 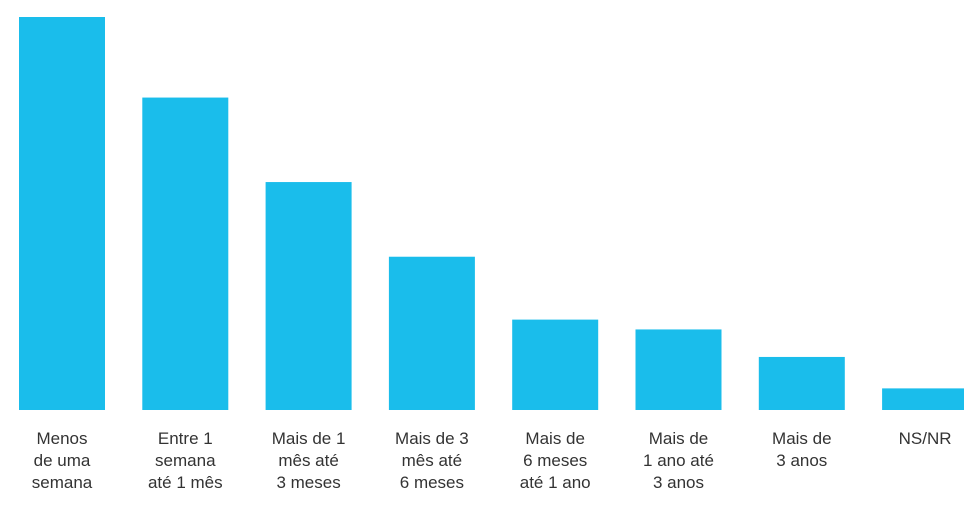 What do you see at coordinates (432, 460) in the screenshot?
I see `x-tick-label-3: Mais de 3 mês até 6 meses` at bounding box center [432, 460].